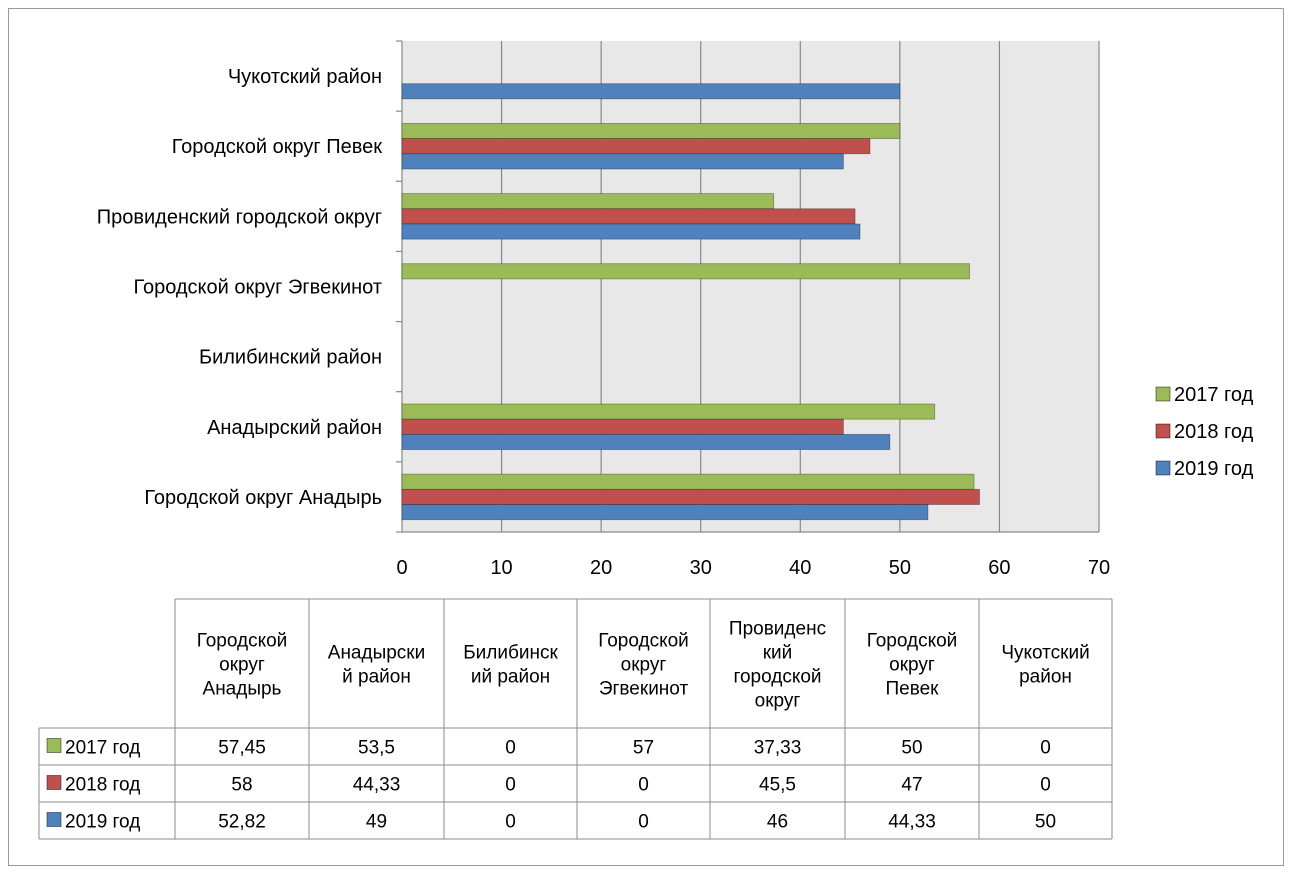 Image resolution: width=1294 pixels, height=879 pixels. I want to click on table-cell: 49, so click(376, 822).